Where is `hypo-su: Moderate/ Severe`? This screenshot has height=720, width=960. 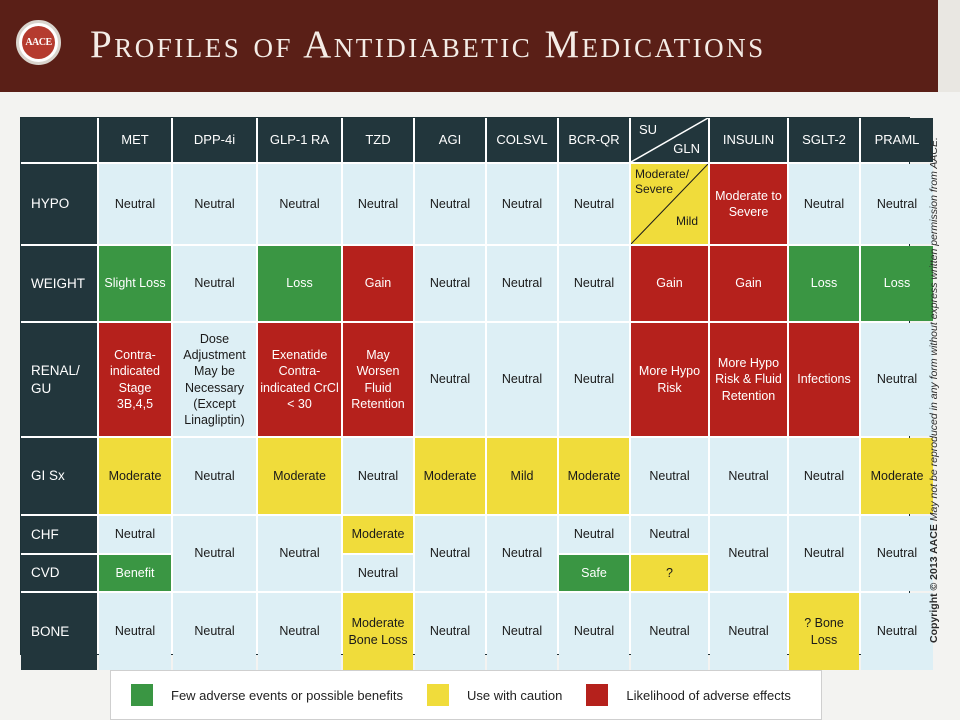
hypo-su: Moderate/ Severe is located at coordinates (662, 181).